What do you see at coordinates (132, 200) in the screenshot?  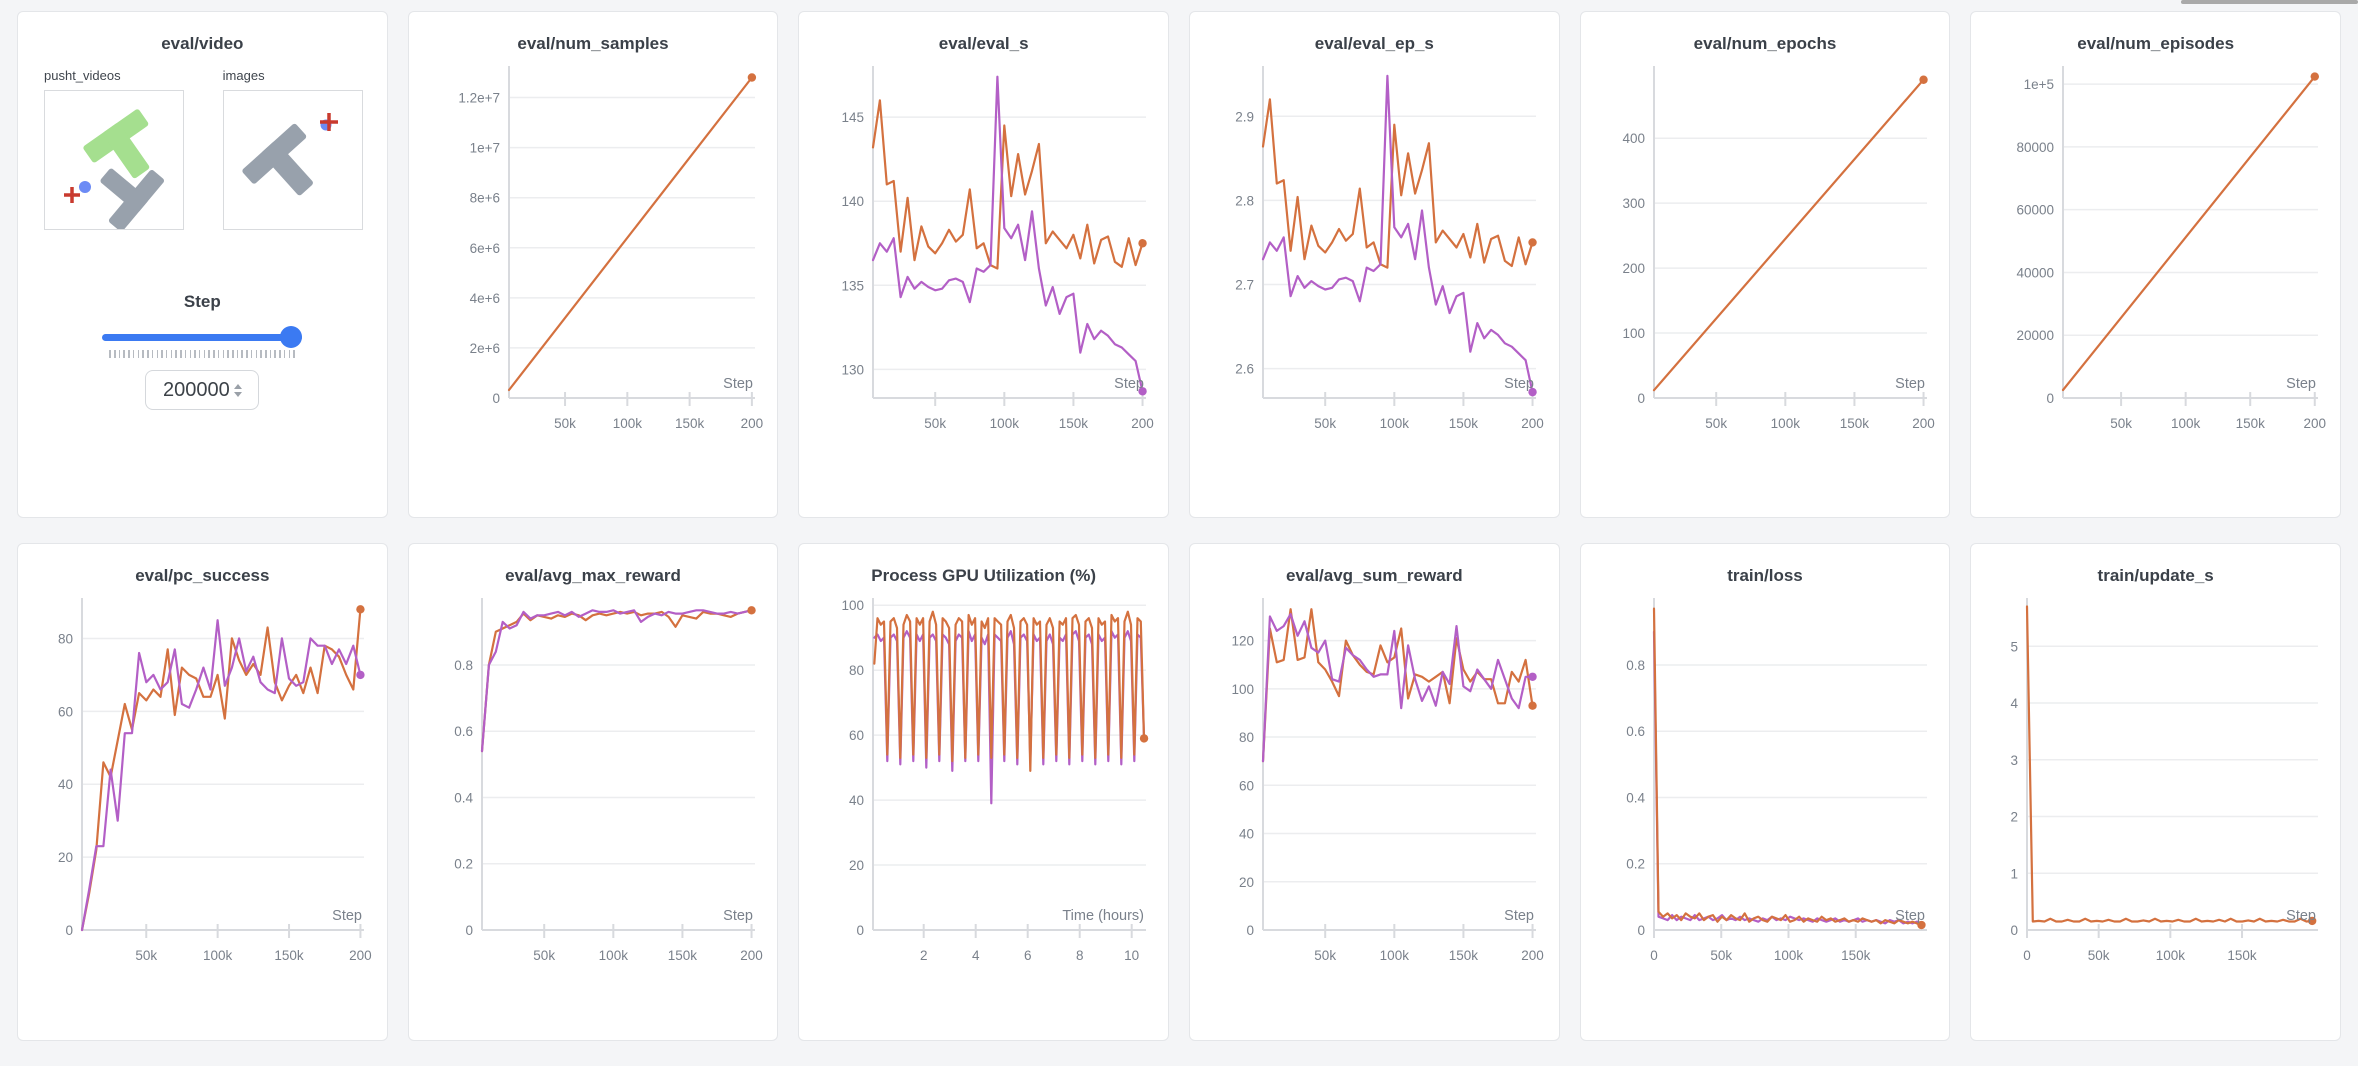 I see `gray-t-shape` at bounding box center [132, 200].